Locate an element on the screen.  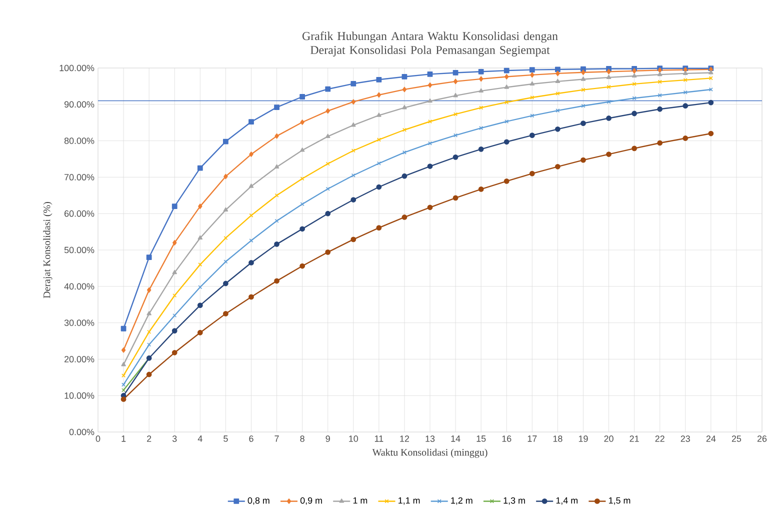
x-tick-label: 11 is located at coordinates (379, 439).